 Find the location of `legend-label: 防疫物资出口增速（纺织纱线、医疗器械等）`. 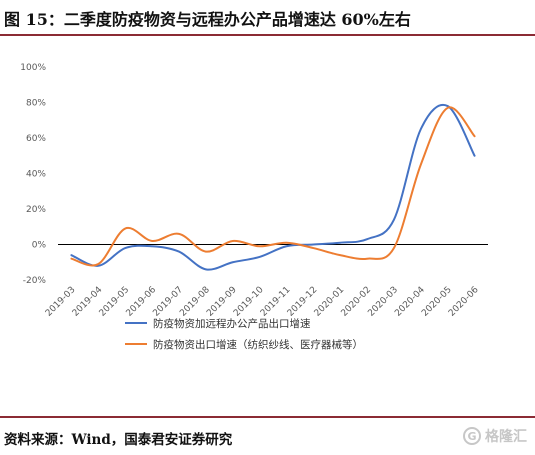

legend-label: 防疫物资出口增速（纺织纱线、医疗器械等） is located at coordinates (258, 344).